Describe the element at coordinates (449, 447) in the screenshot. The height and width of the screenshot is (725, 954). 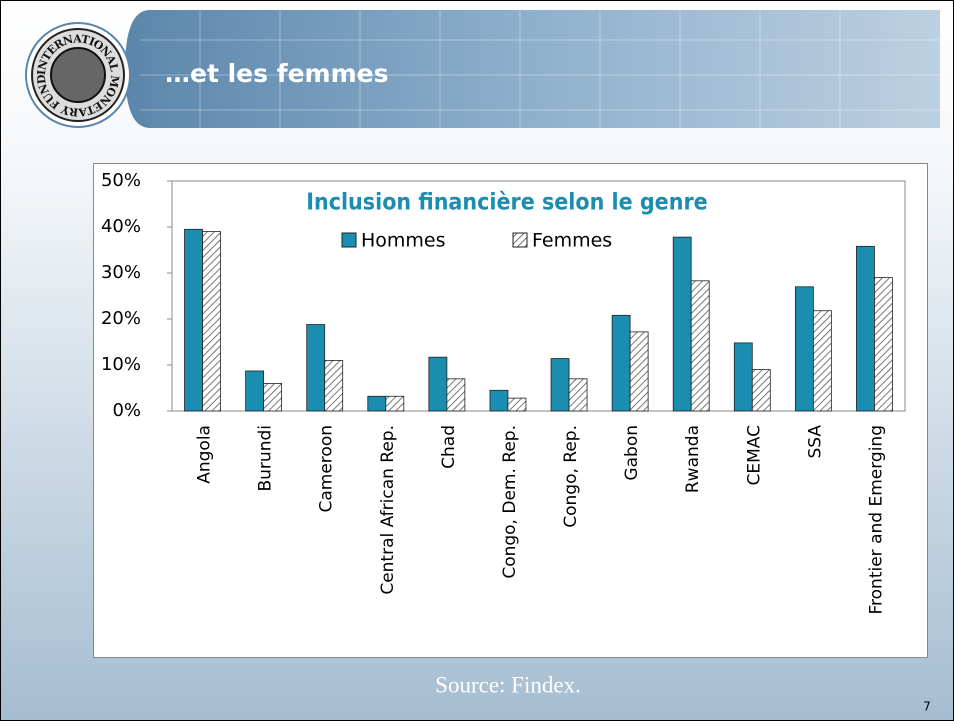
I see `x-tick-label: Chad` at that location.